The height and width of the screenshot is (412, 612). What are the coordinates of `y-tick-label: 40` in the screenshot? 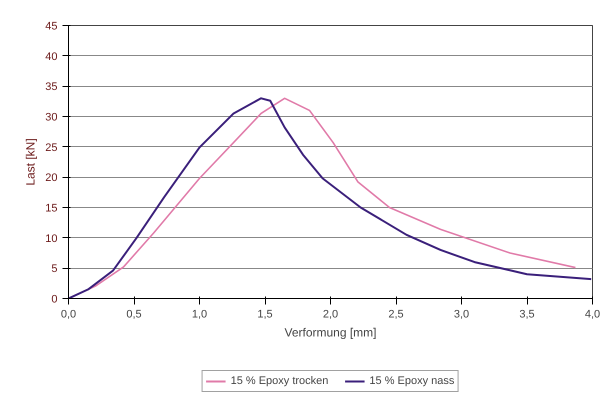 It's located at (51, 56).